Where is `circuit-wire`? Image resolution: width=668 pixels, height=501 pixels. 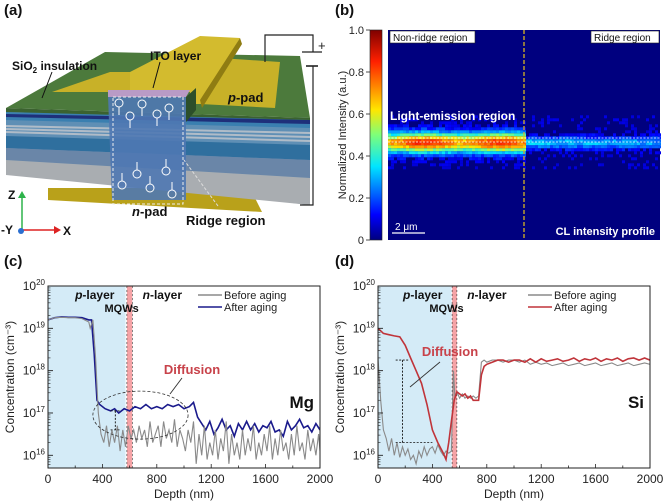
circuit-wire is located at coordinates (289, 120).